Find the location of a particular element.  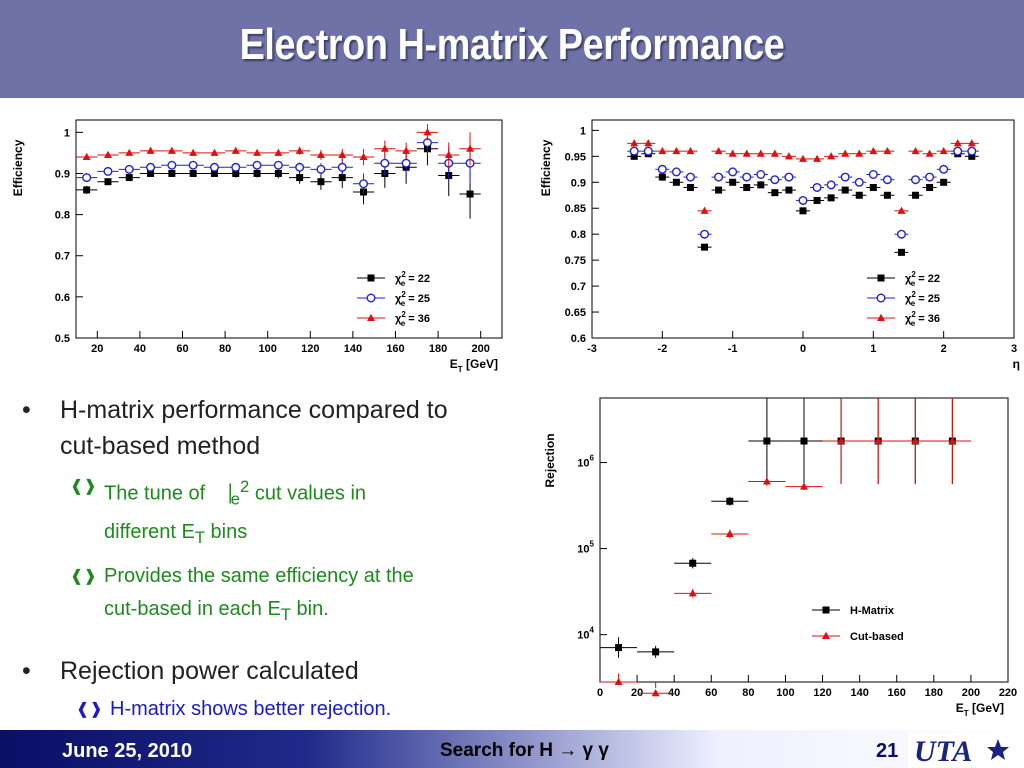

x-tick-label: 0 is located at coordinates (600, 693).